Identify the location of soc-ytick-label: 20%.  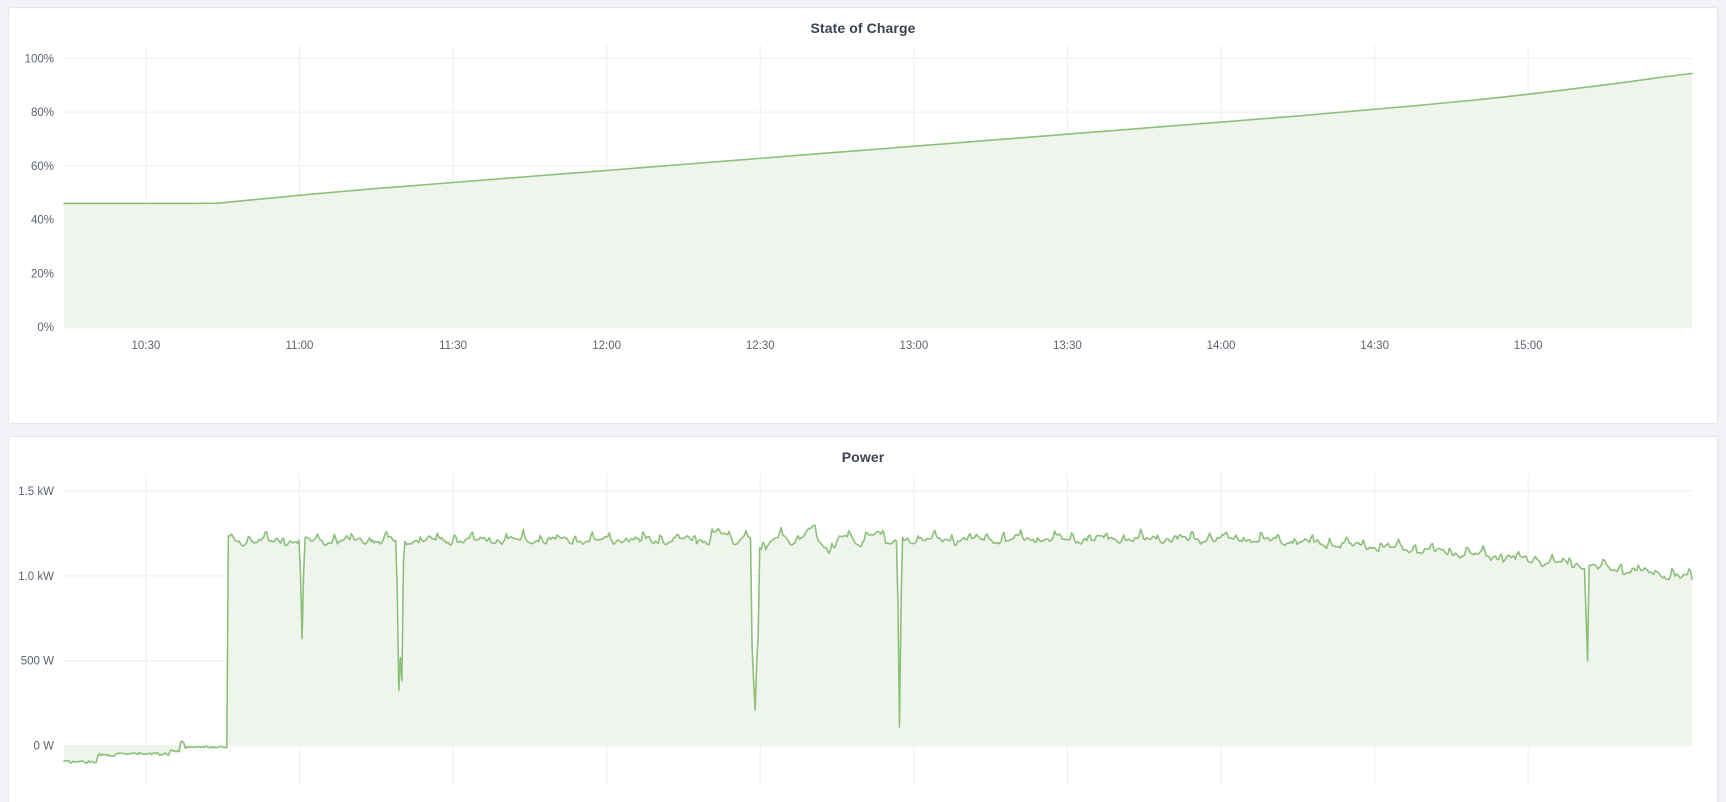
(42, 274).